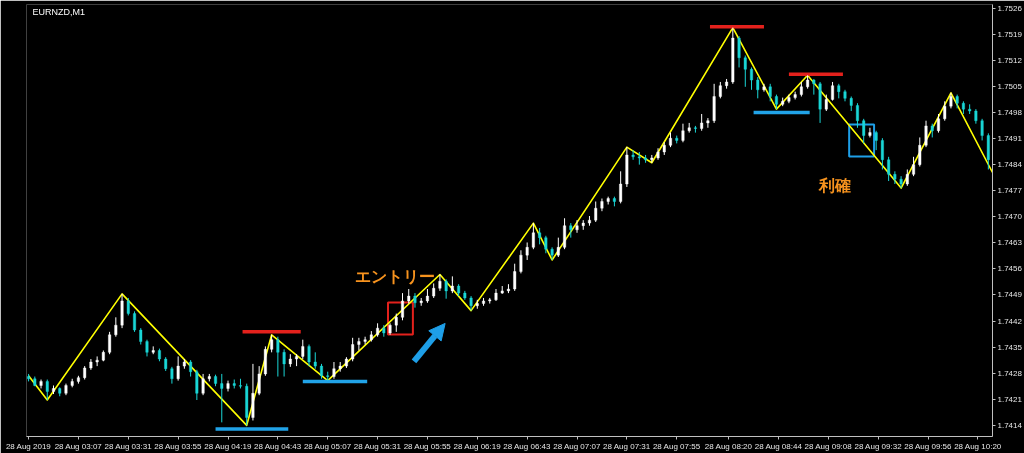  Describe the element at coordinates (1010, 191) in the screenshot. I see `y-tick-label: 1.7477` at that location.